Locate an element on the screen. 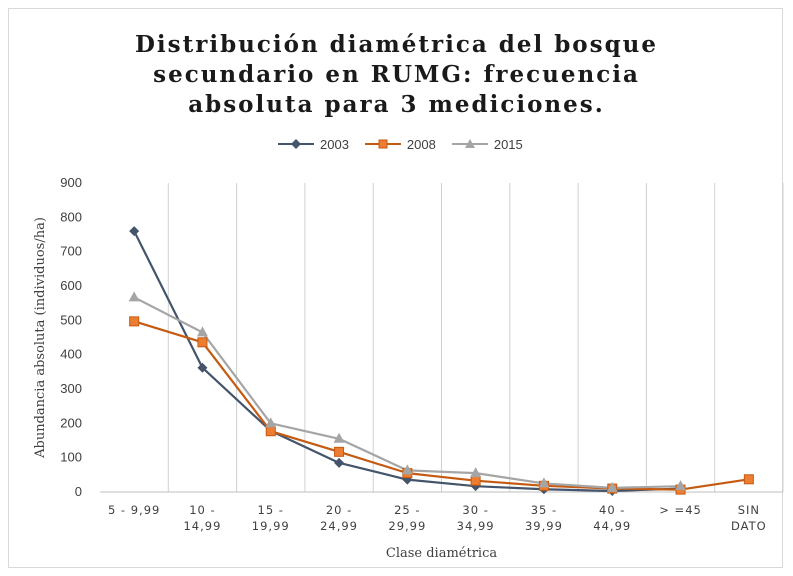 The image size is (793, 576). y-tick-label: 0 is located at coordinates (78, 491).